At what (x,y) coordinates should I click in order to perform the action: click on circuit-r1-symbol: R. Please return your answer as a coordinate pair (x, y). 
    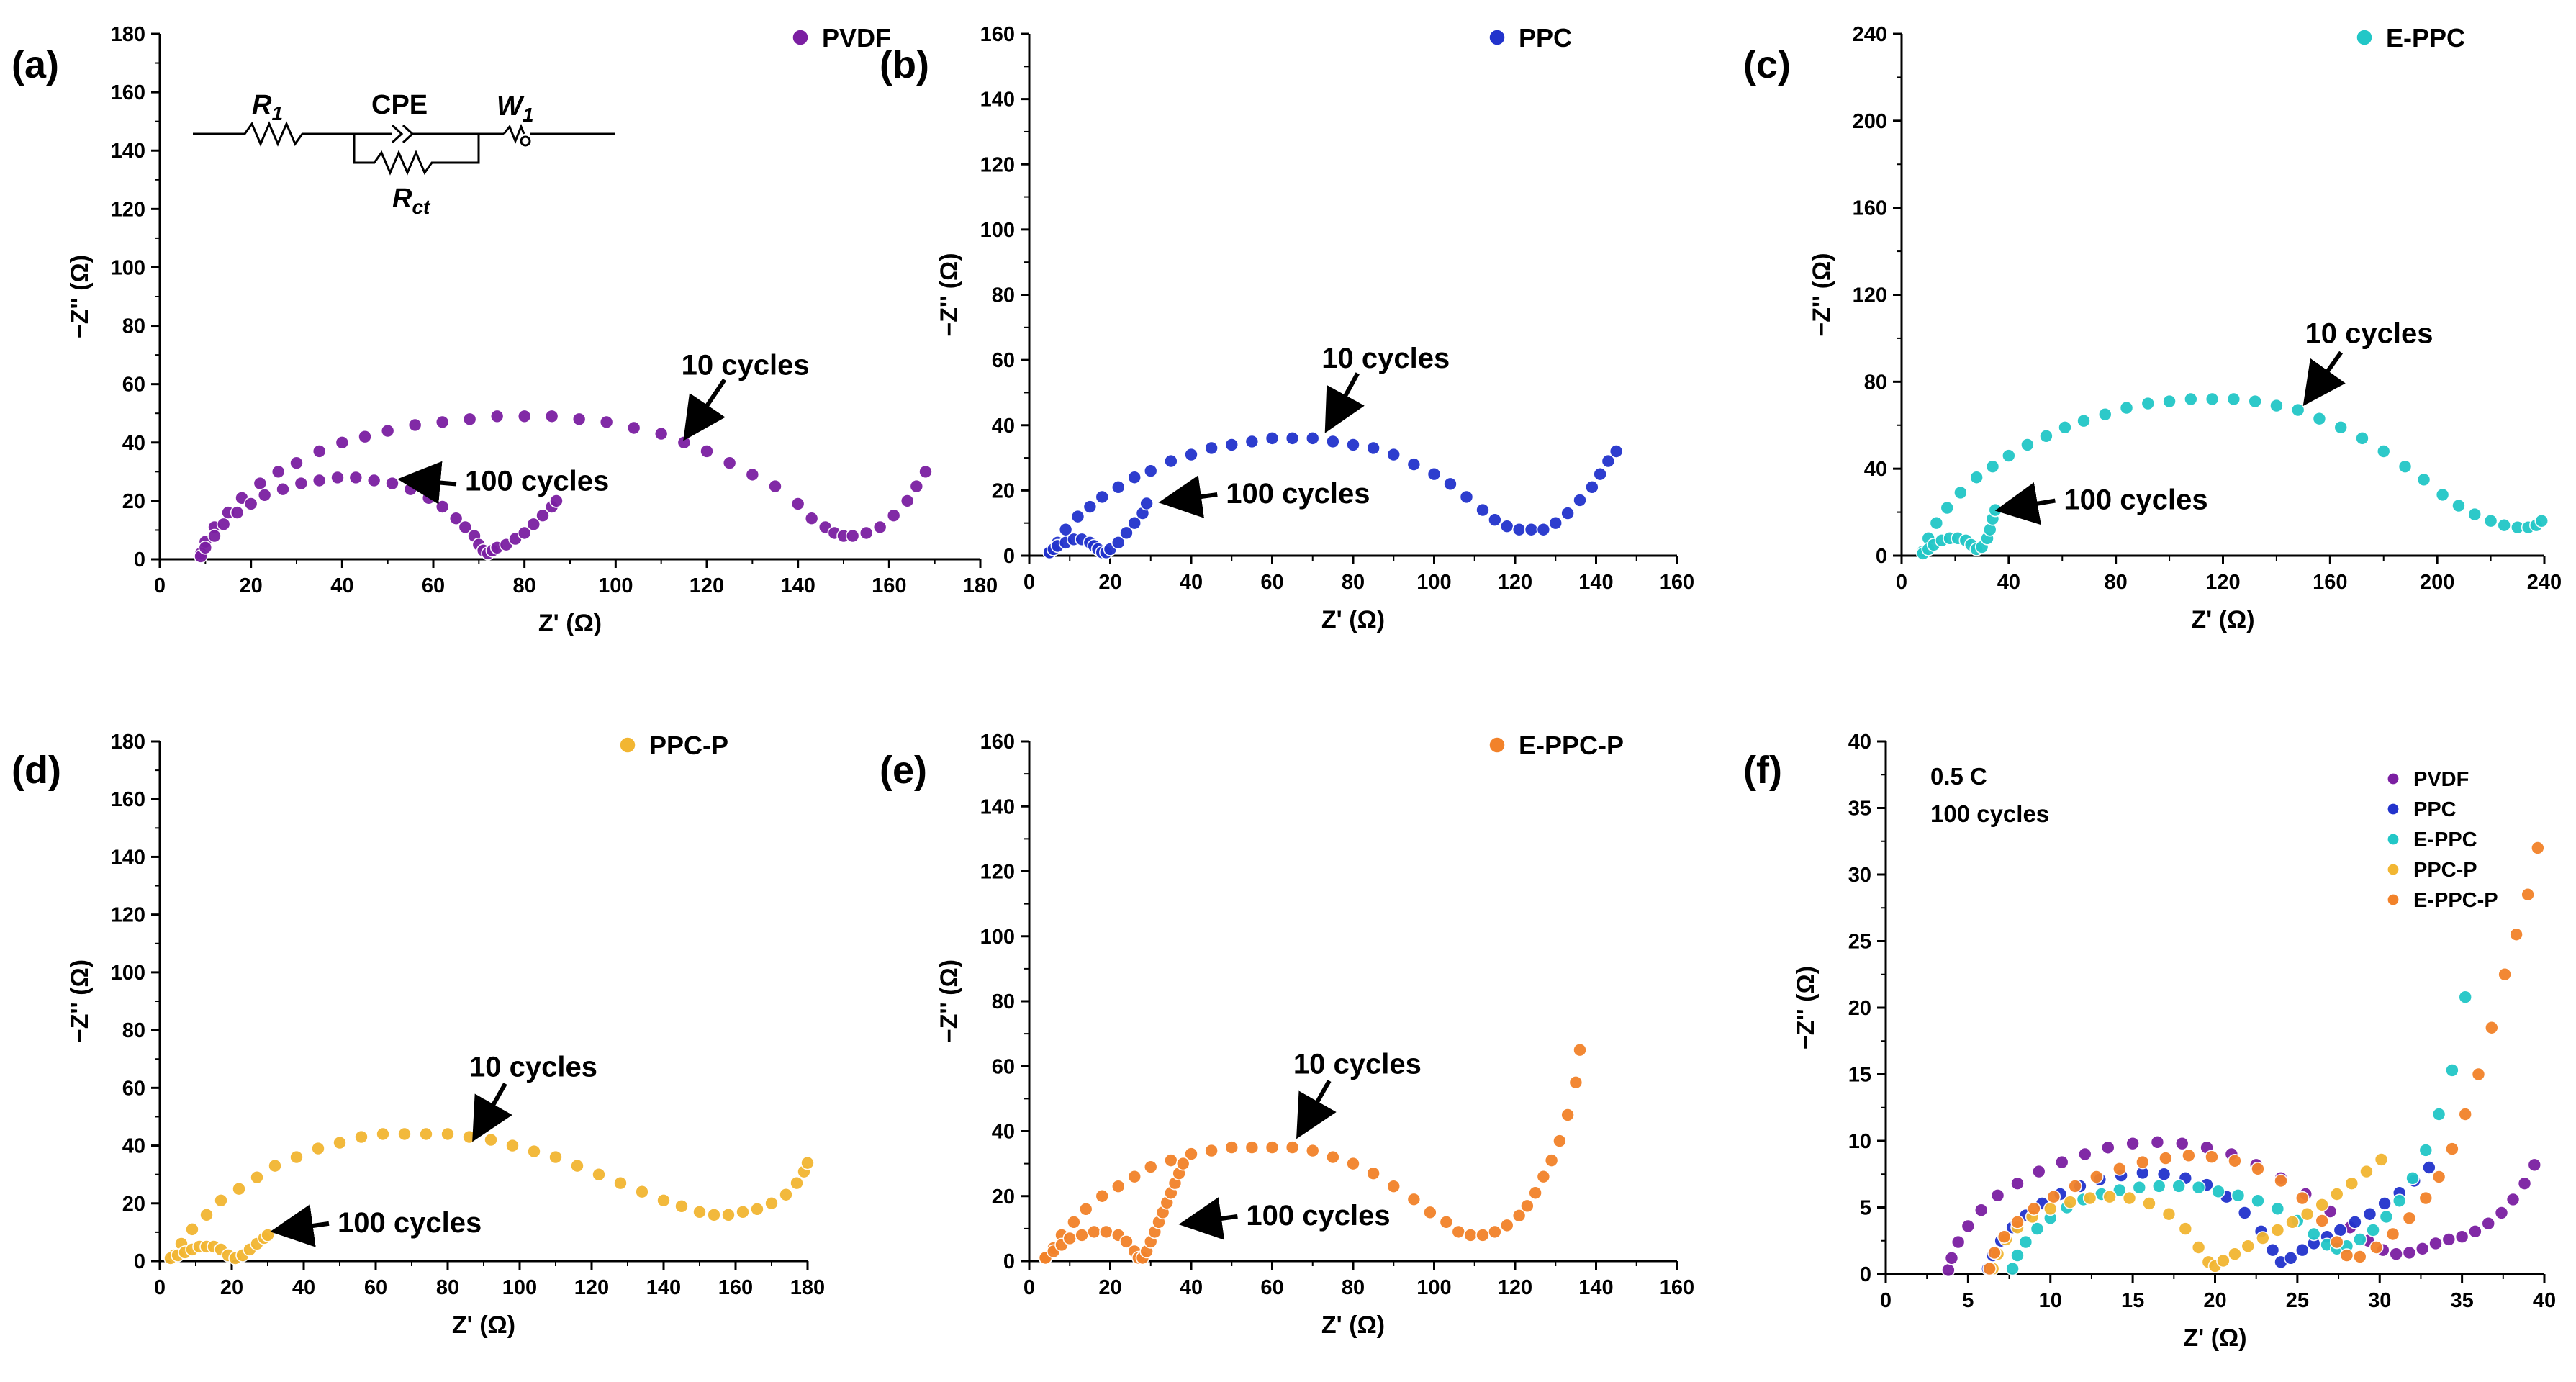
    Looking at the image, I should click on (262, 105).